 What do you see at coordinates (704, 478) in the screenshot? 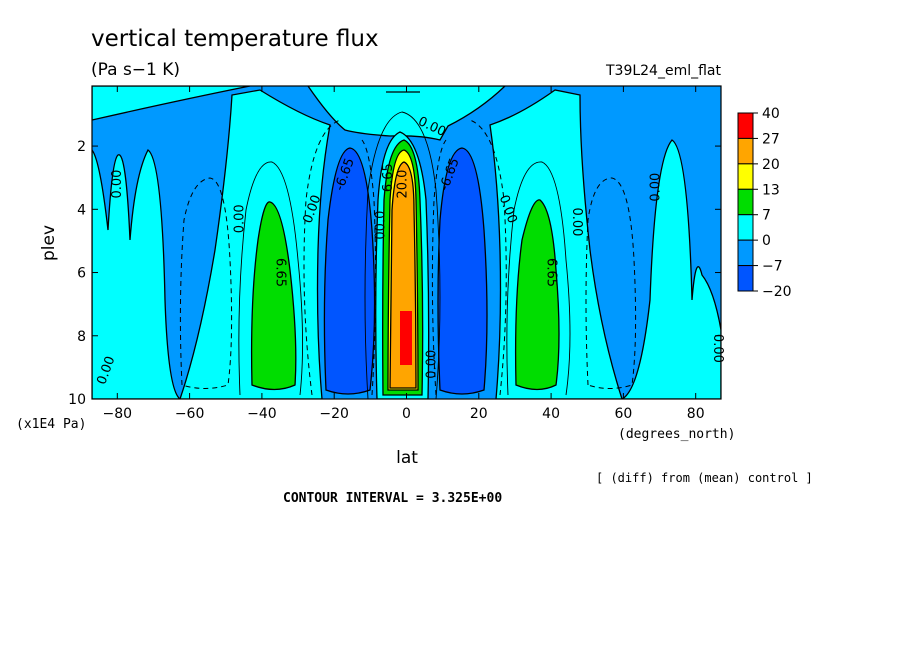
I see `comparison-note: [ (diff) from (mean) control ]` at bounding box center [704, 478].